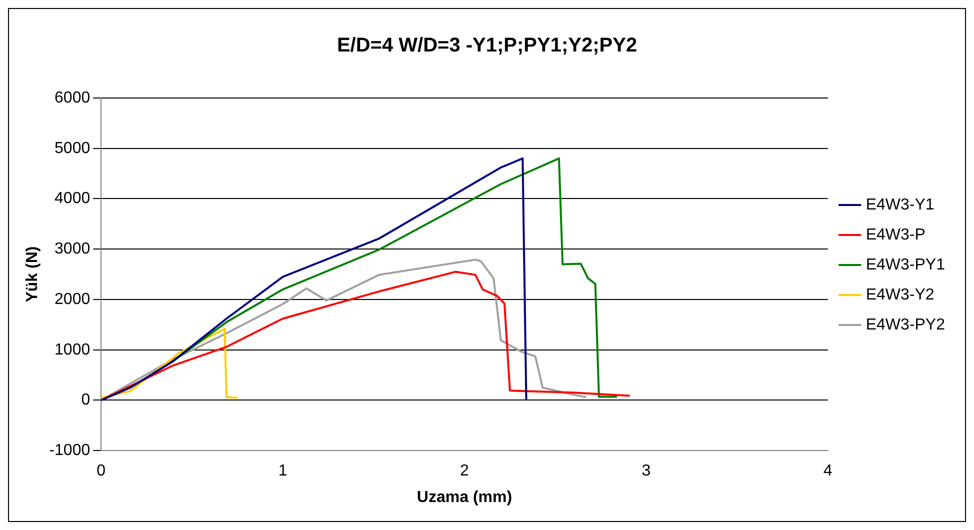 The width and height of the screenshot is (974, 530). What do you see at coordinates (72, 97) in the screenshot?
I see `y-tick-label: 6000` at bounding box center [72, 97].